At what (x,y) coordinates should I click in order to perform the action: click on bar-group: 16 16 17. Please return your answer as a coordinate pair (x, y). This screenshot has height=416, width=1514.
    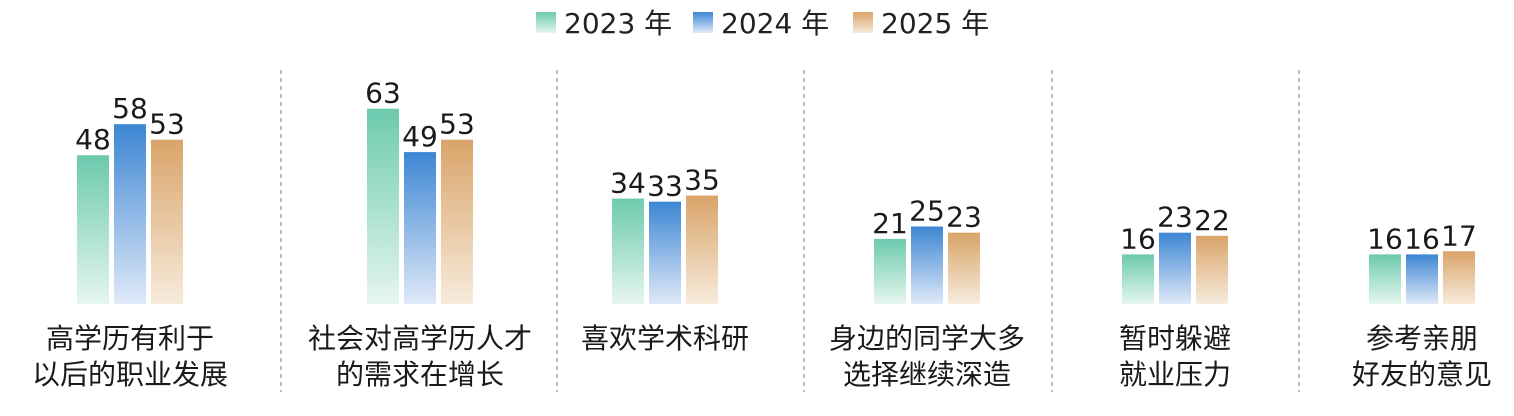
    Looking at the image, I should click on (1422, 261).